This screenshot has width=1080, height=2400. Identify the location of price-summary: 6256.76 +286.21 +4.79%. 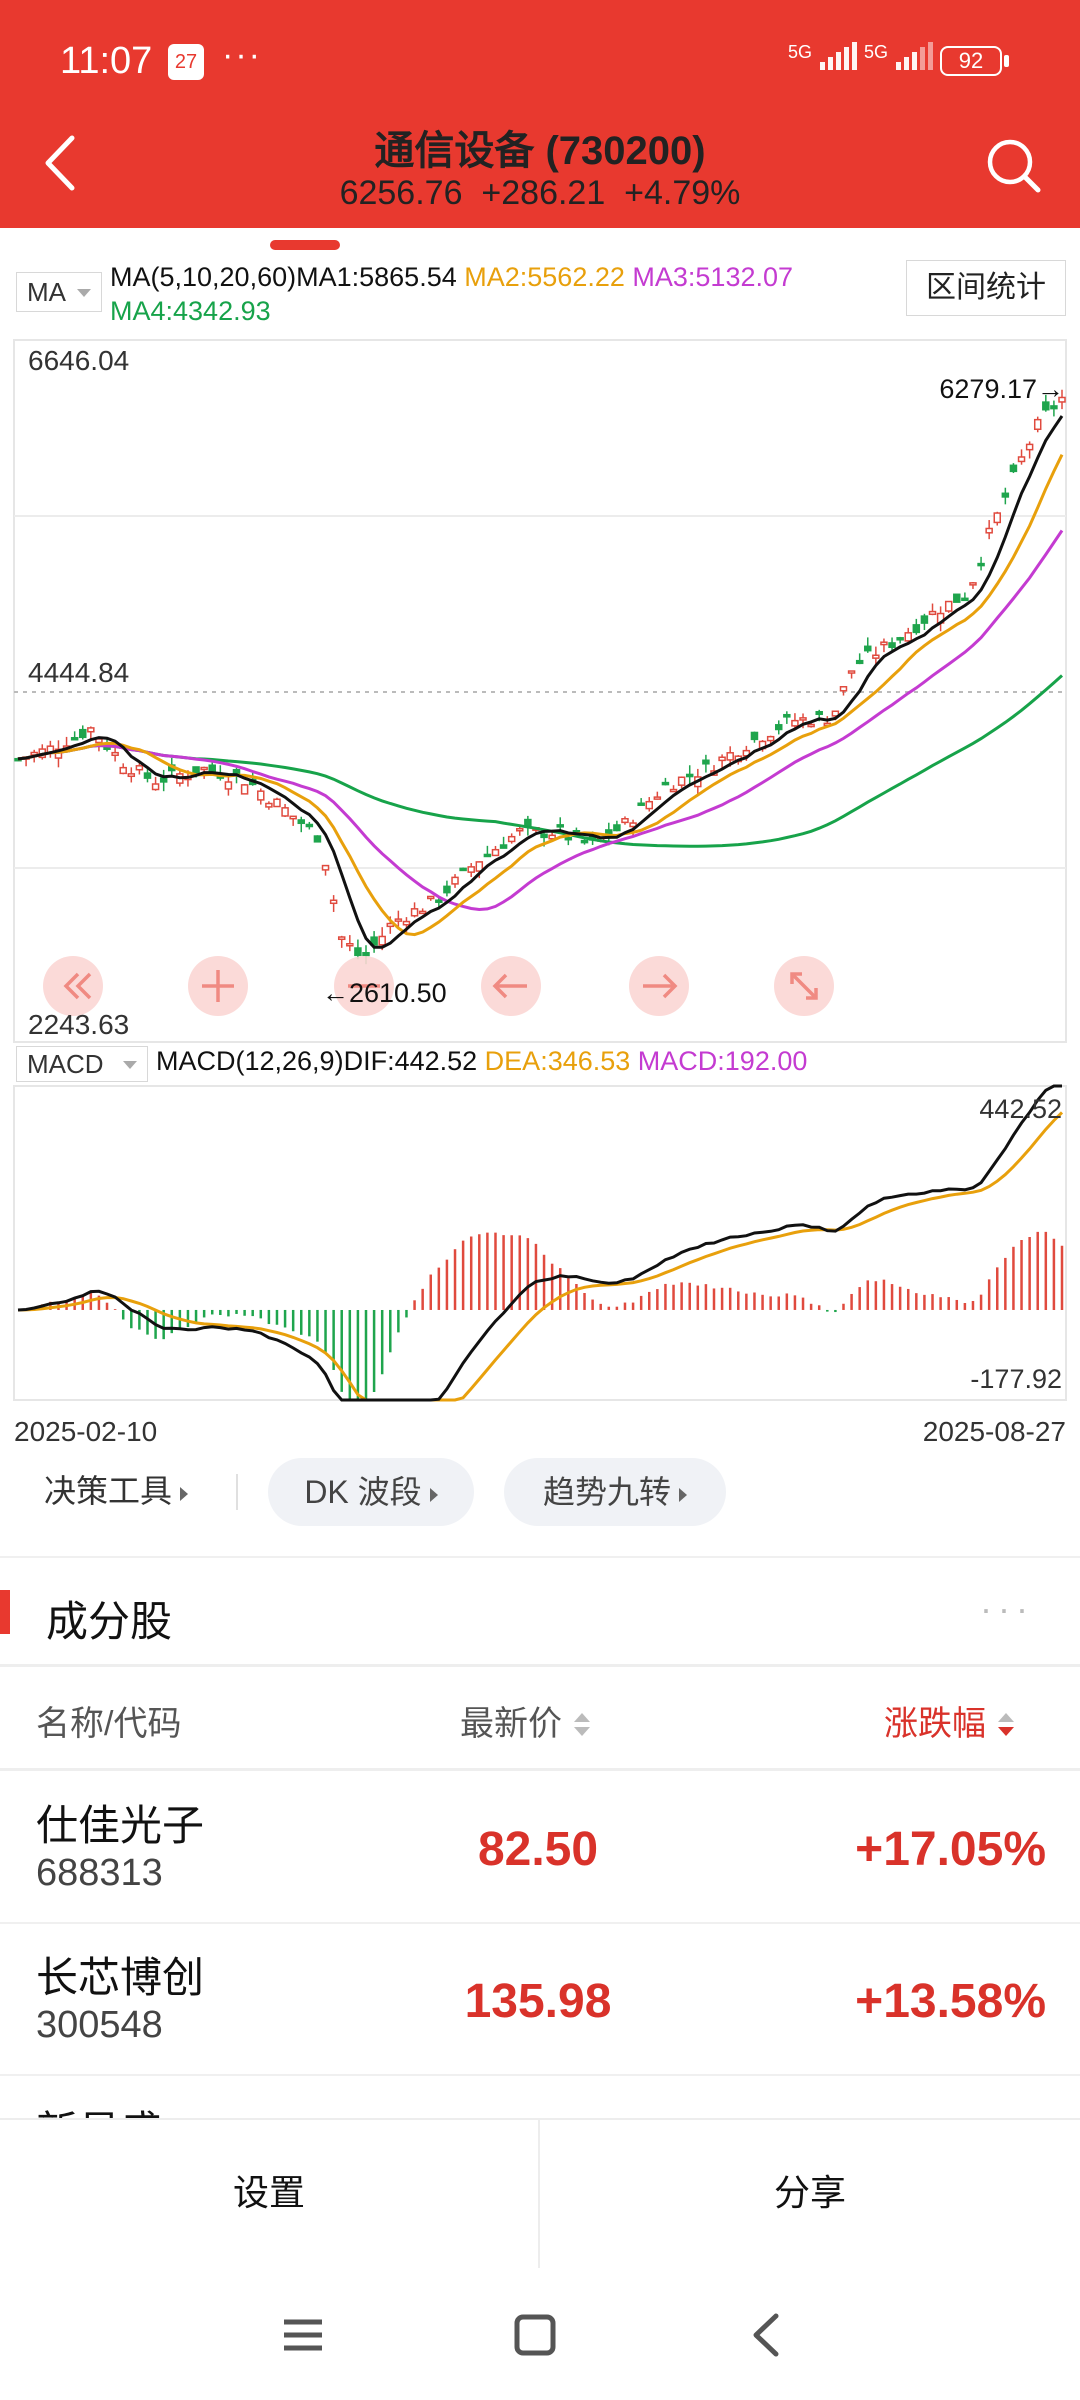
(540, 193).